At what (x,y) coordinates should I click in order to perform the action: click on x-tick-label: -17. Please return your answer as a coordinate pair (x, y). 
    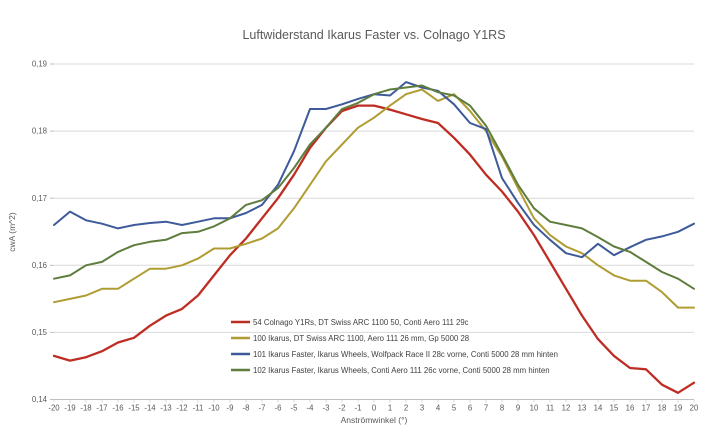
    Looking at the image, I should click on (101, 408).